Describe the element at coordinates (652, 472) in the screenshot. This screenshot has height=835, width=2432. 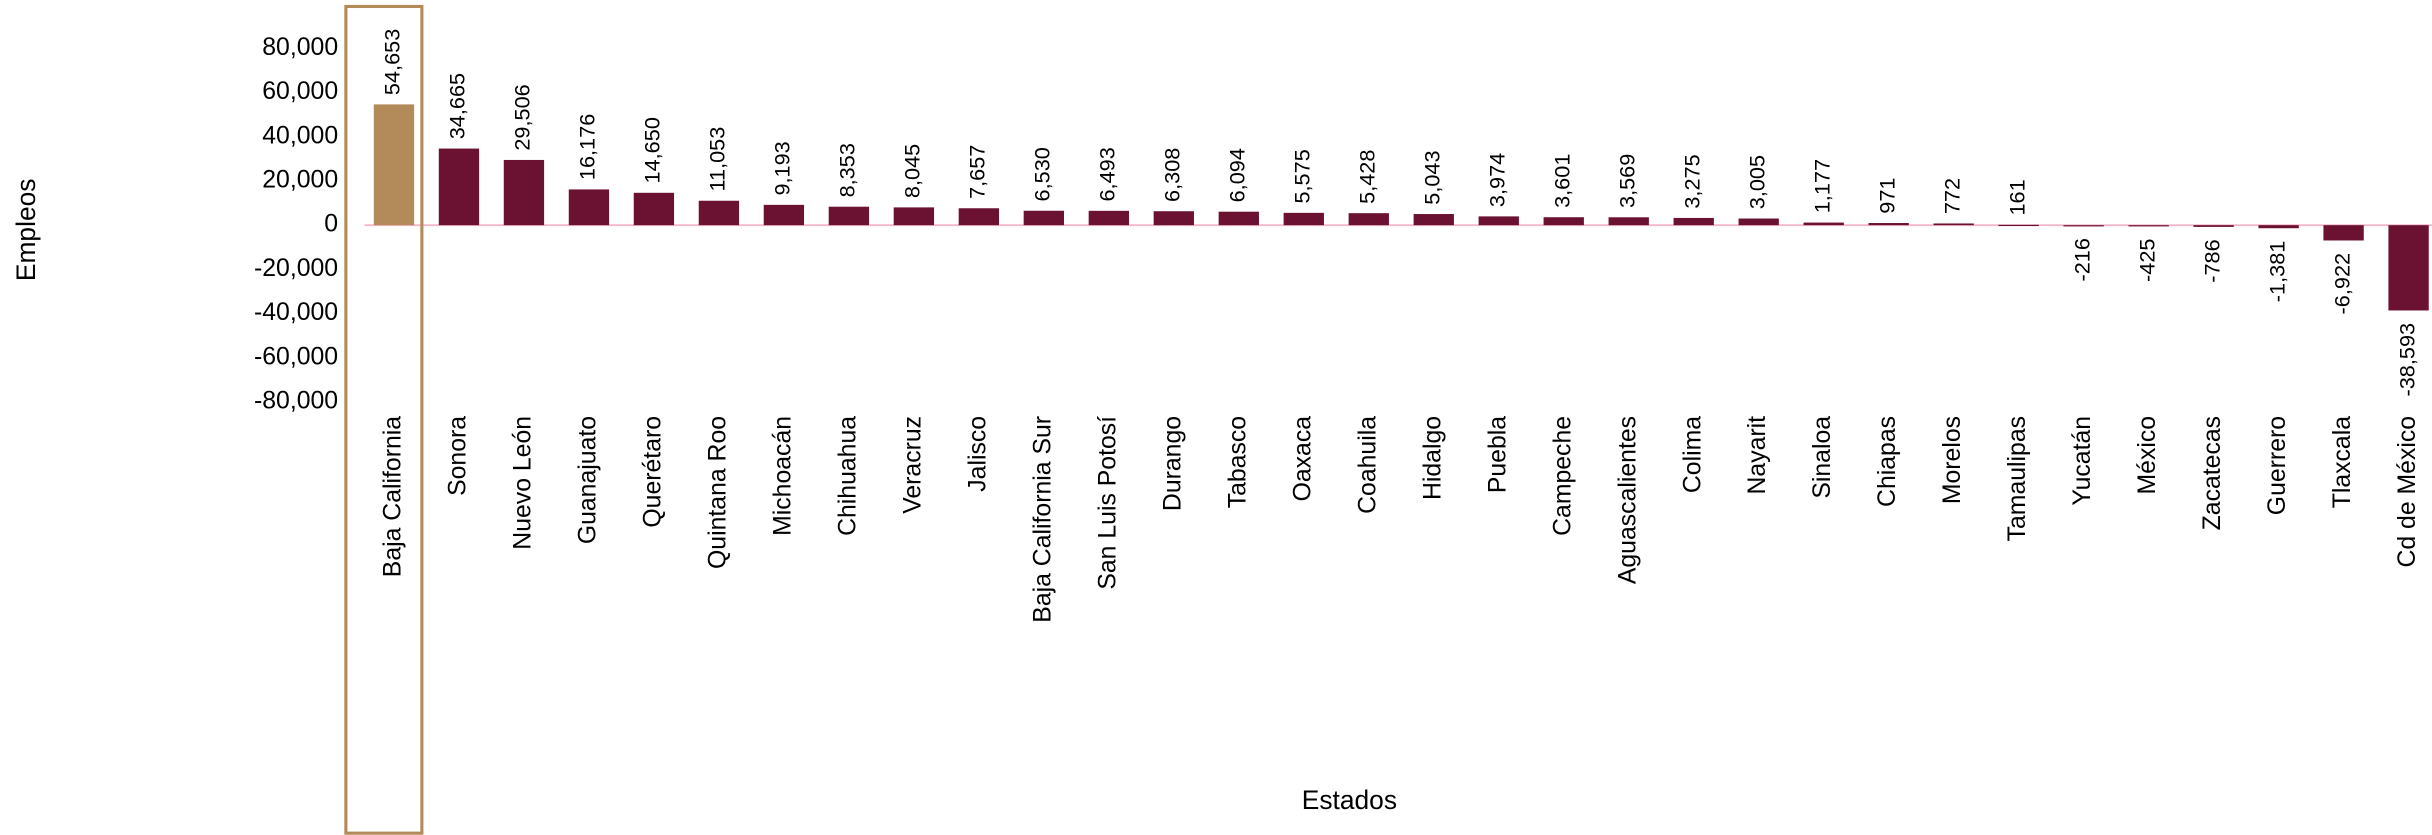
I see `x-tick-label: Querétaro` at that location.